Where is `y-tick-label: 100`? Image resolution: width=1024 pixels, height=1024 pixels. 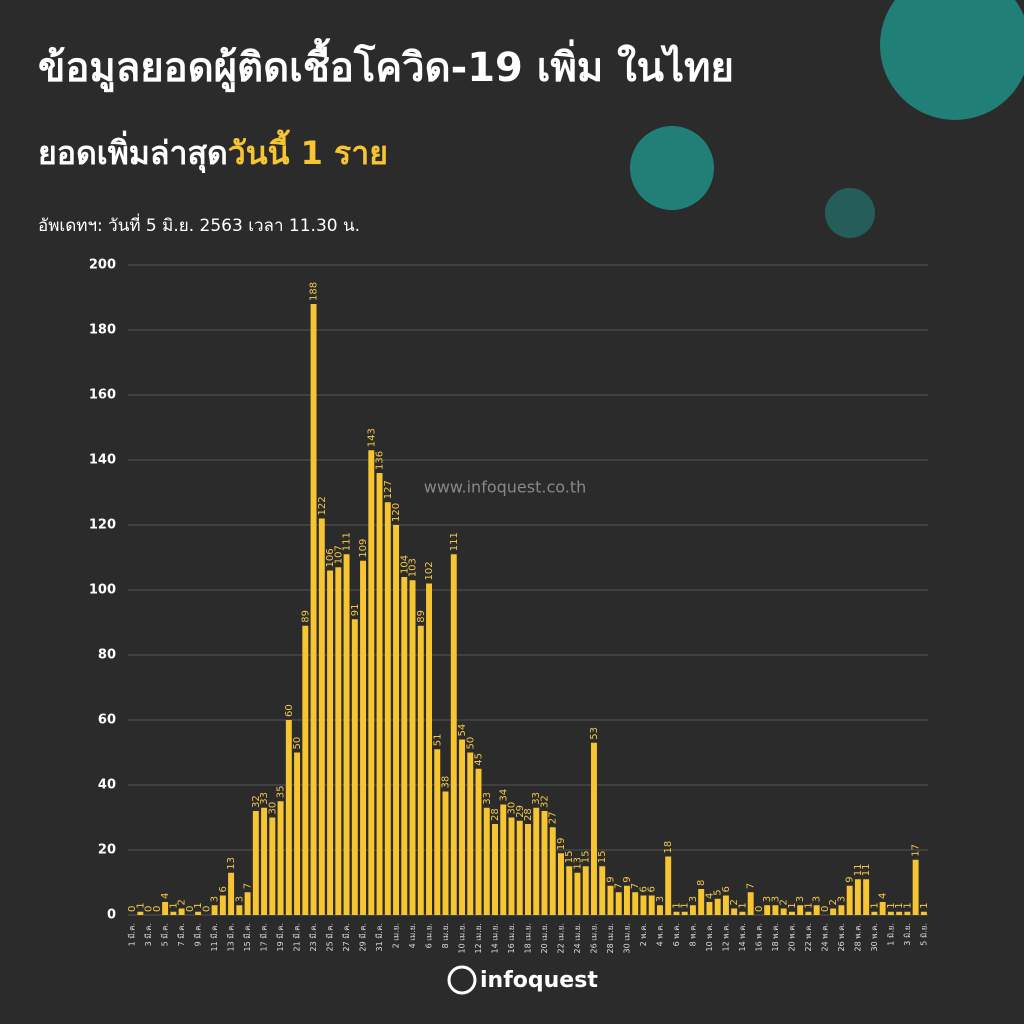
y-tick-label: 100 is located at coordinates (102, 590).